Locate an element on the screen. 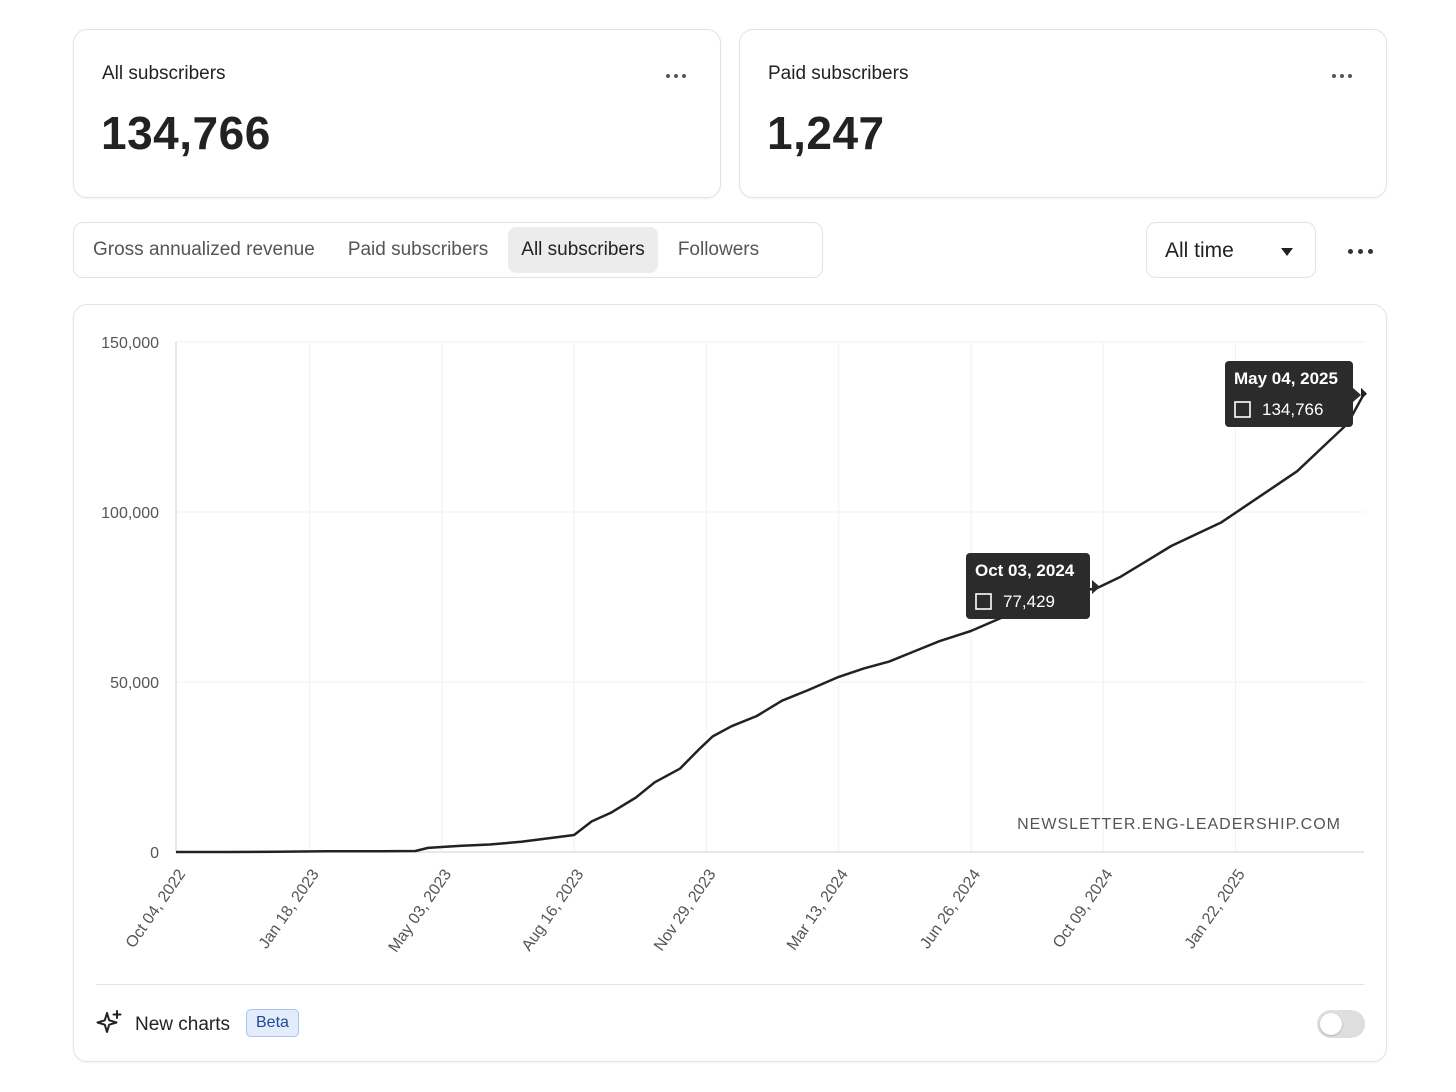 This screenshot has width=1456, height=1092. beta-badge: Beta is located at coordinates (272, 1023).